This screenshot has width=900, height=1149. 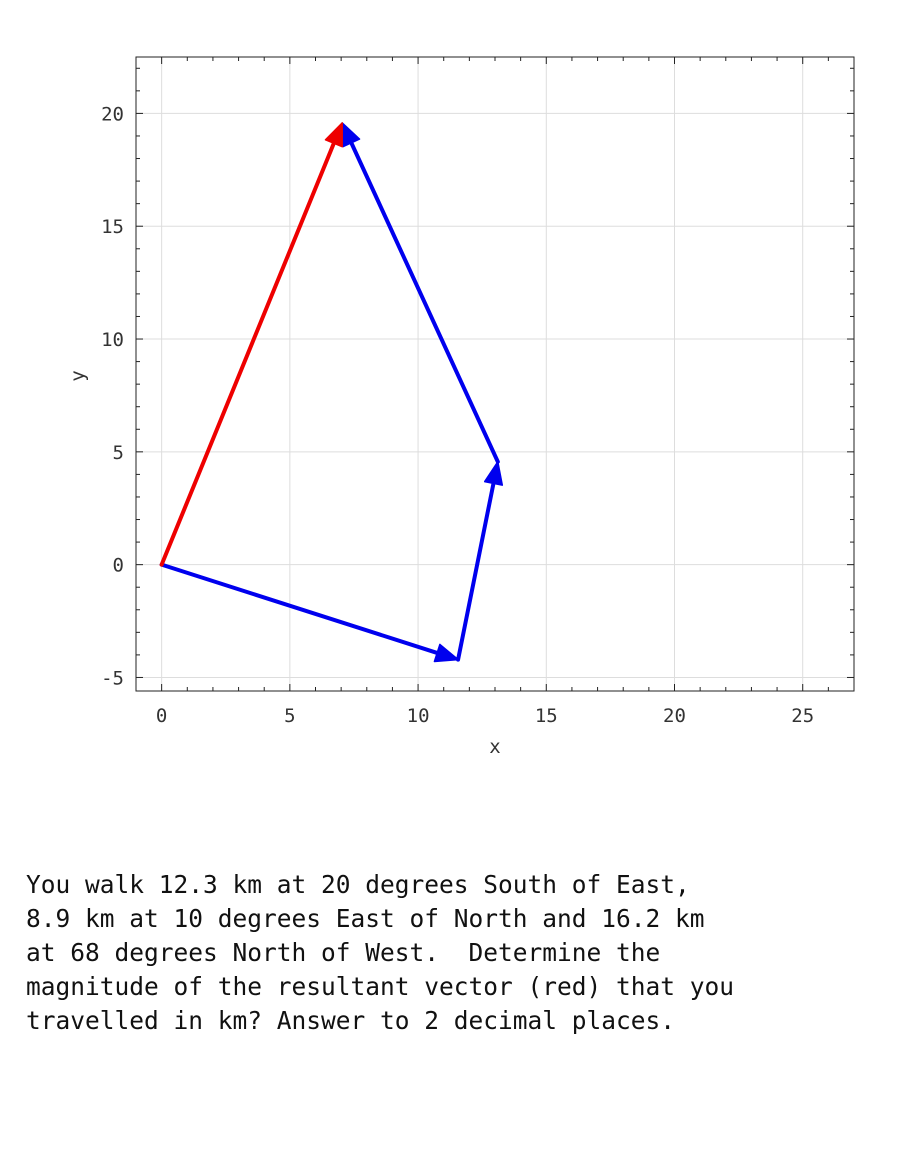 I want to click on x-tick-label: 10, so click(x=418, y=716).